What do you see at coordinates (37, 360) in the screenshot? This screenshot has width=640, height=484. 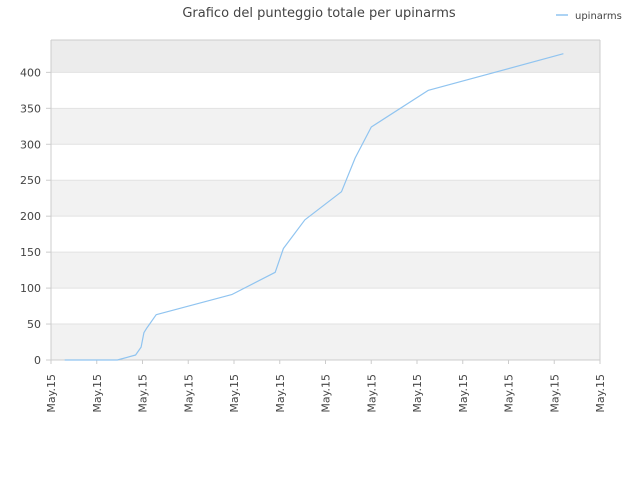 I see `y-tick-label: 0` at bounding box center [37, 360].